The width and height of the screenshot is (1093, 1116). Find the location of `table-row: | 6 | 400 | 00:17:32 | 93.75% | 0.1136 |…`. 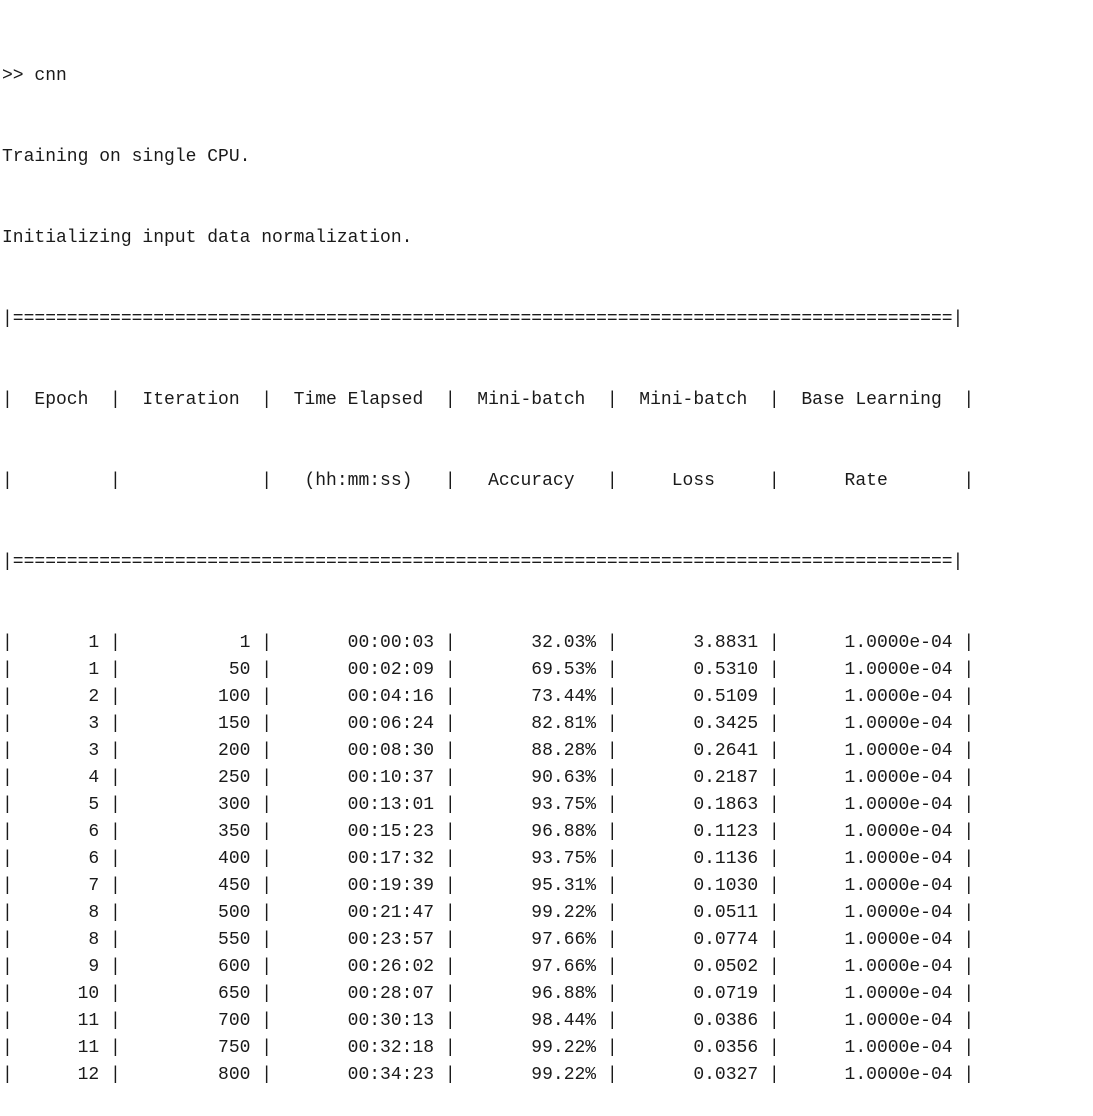

table-row: | 6 | 400 | 00:17:32 | 93.75% | 0.1136 |… is located at coordinates (488, 859).